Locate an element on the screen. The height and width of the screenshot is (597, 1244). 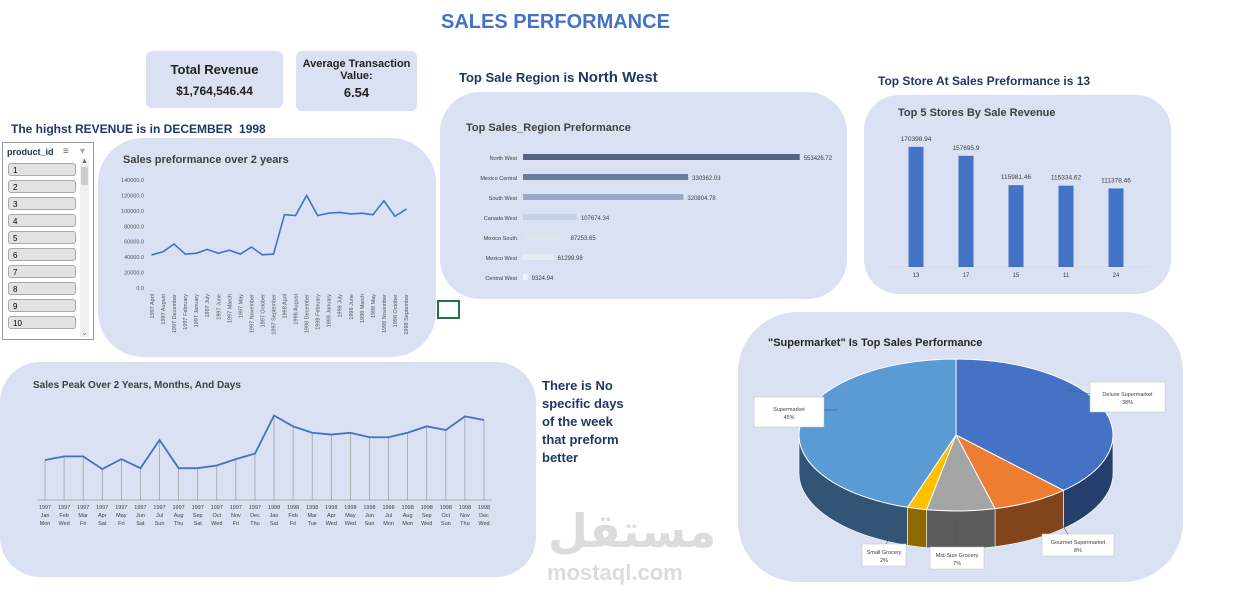
slicer-item: 9 is located at coordinates (42, 305).